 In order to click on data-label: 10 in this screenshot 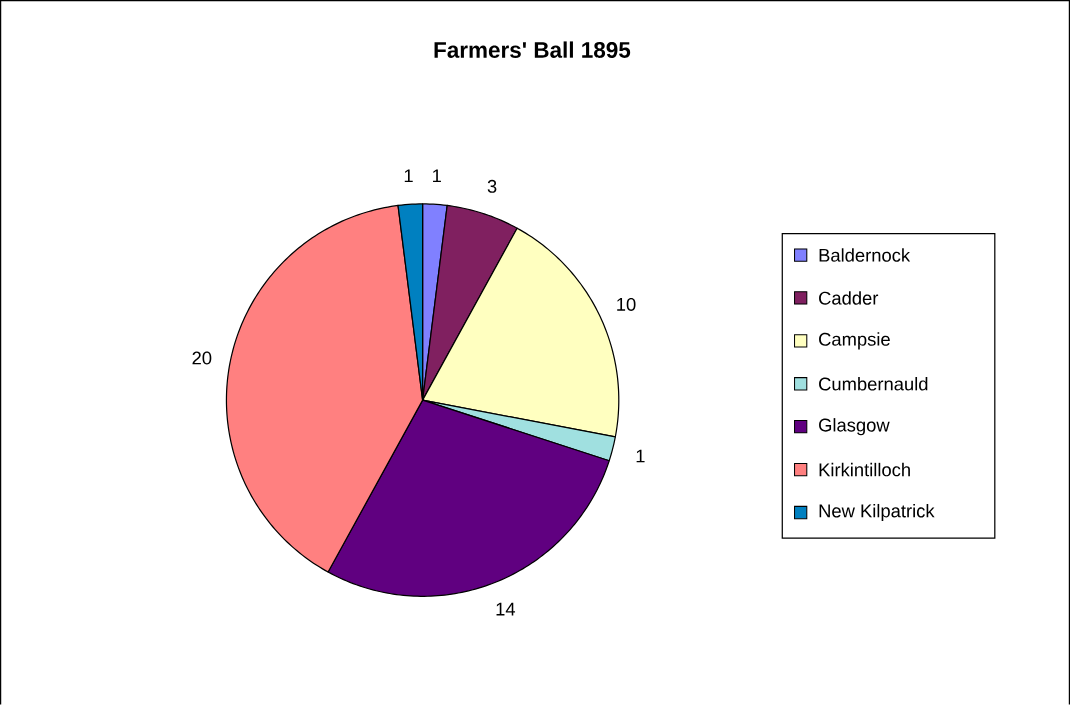, I will do `click(626, 304)`.